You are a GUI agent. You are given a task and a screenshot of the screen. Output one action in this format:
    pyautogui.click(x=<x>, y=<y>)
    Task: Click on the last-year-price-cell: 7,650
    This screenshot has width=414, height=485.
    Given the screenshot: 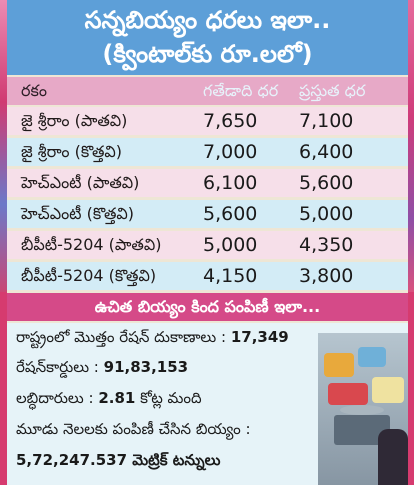 What is the action you would take?
    pyautogui.click(x=230, y=121)
    